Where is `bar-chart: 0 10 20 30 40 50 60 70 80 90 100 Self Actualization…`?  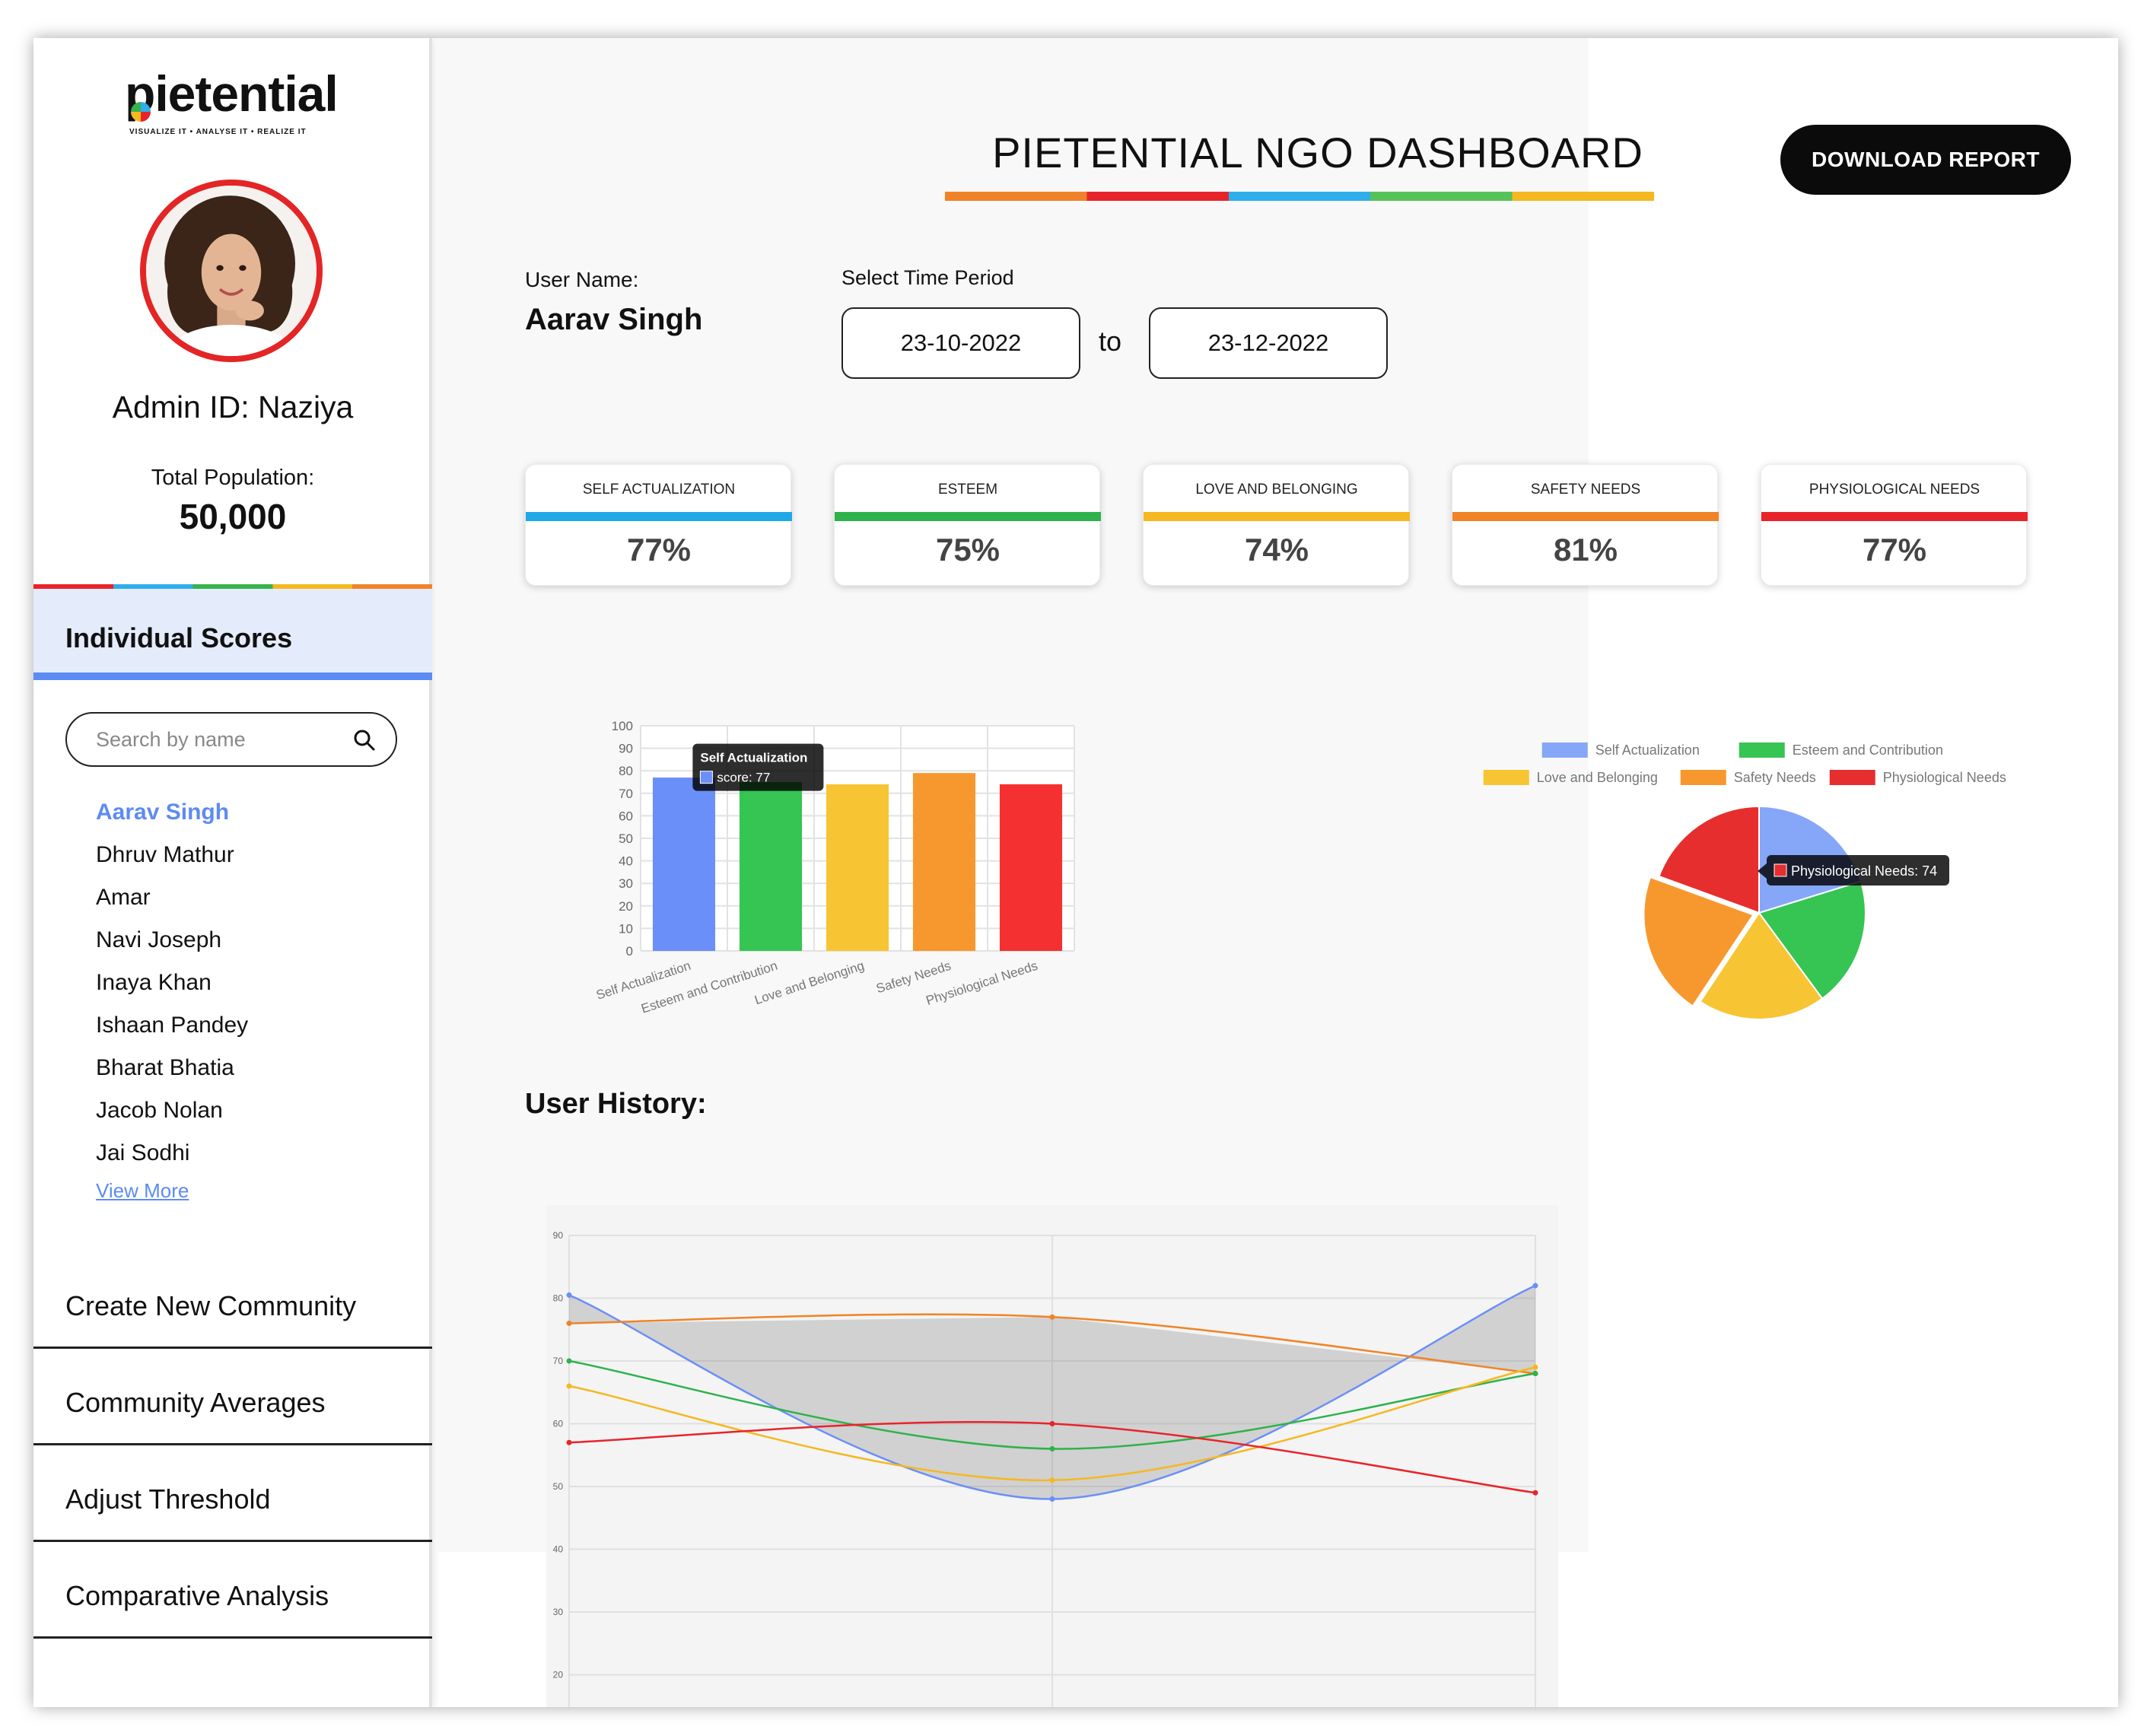
bar-chart: 0 10 20 30 40 50 60 70 80 90 100 Self Actualization… is located at coordinates (834, 868).